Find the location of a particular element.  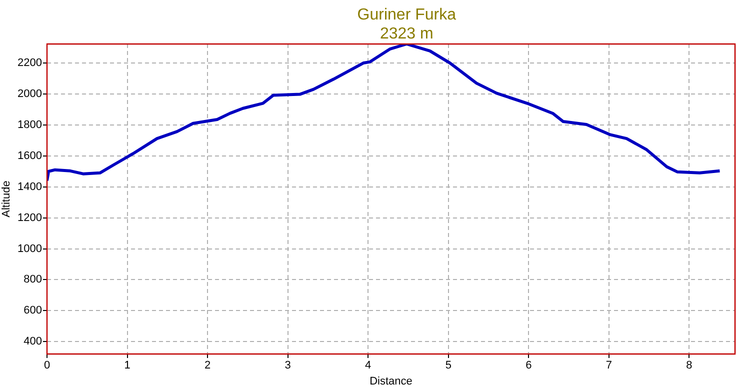

y-tick-label: 800 is located at coordinates (33, 280).